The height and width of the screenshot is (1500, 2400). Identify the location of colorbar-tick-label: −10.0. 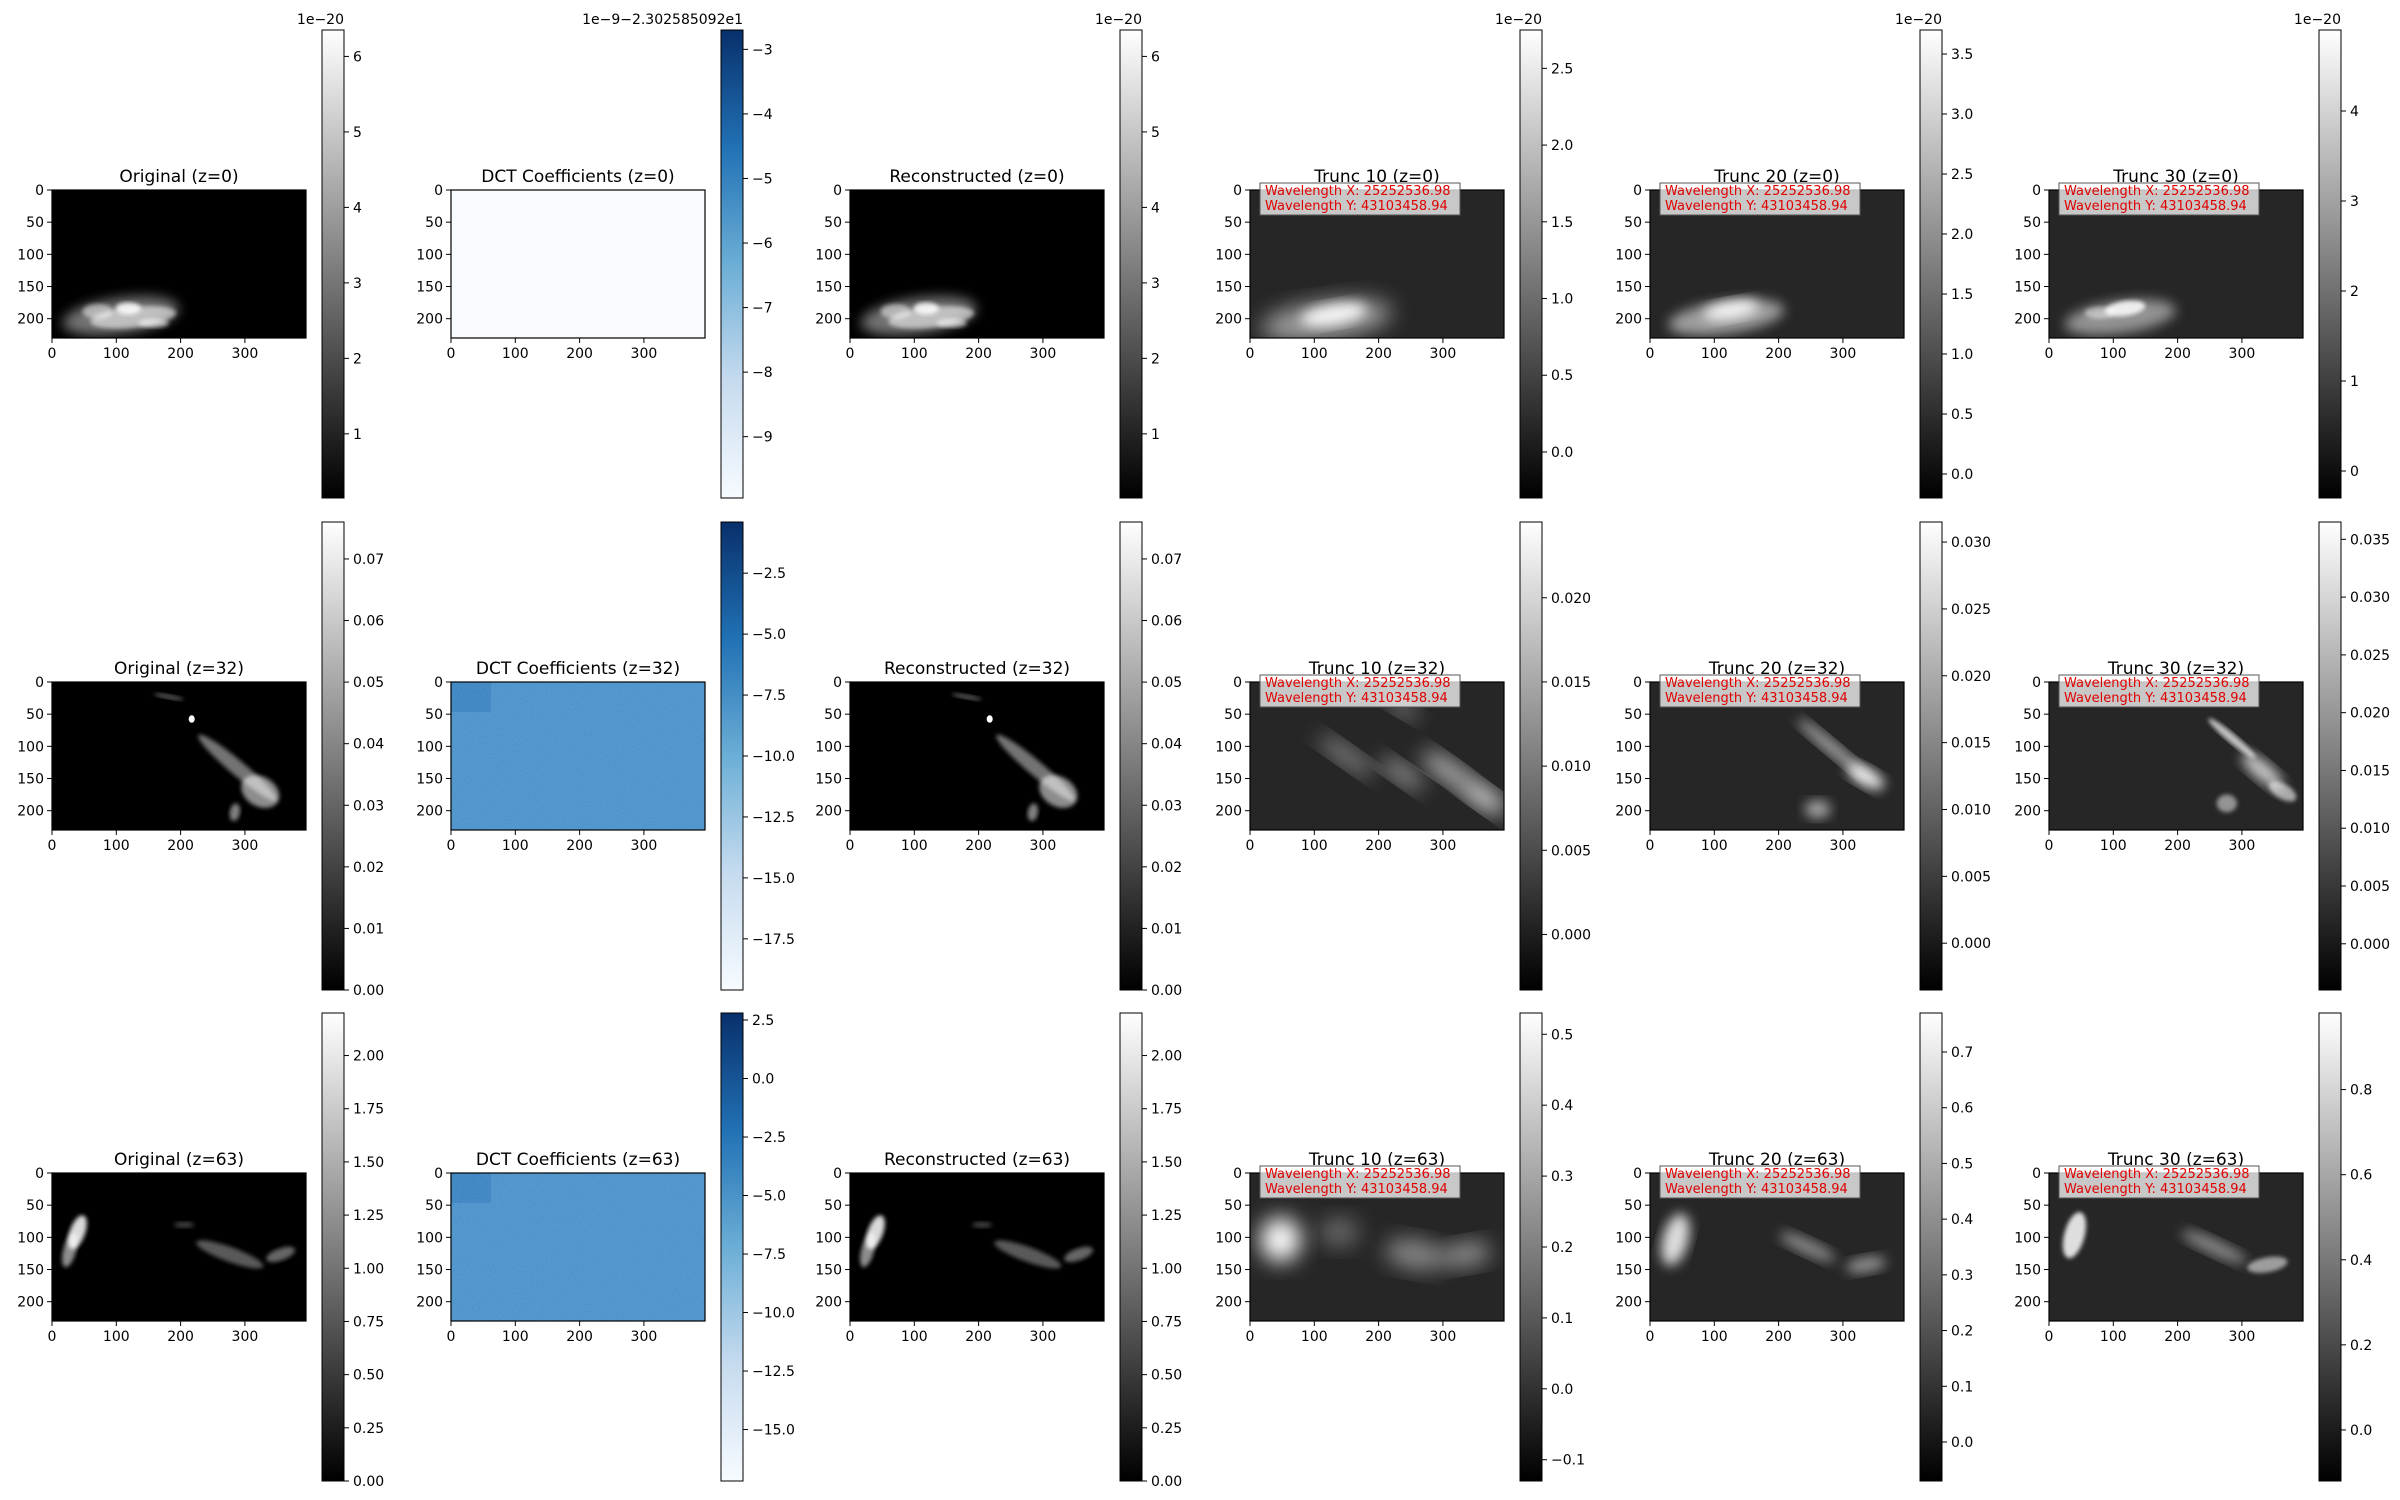
(773, 1314).